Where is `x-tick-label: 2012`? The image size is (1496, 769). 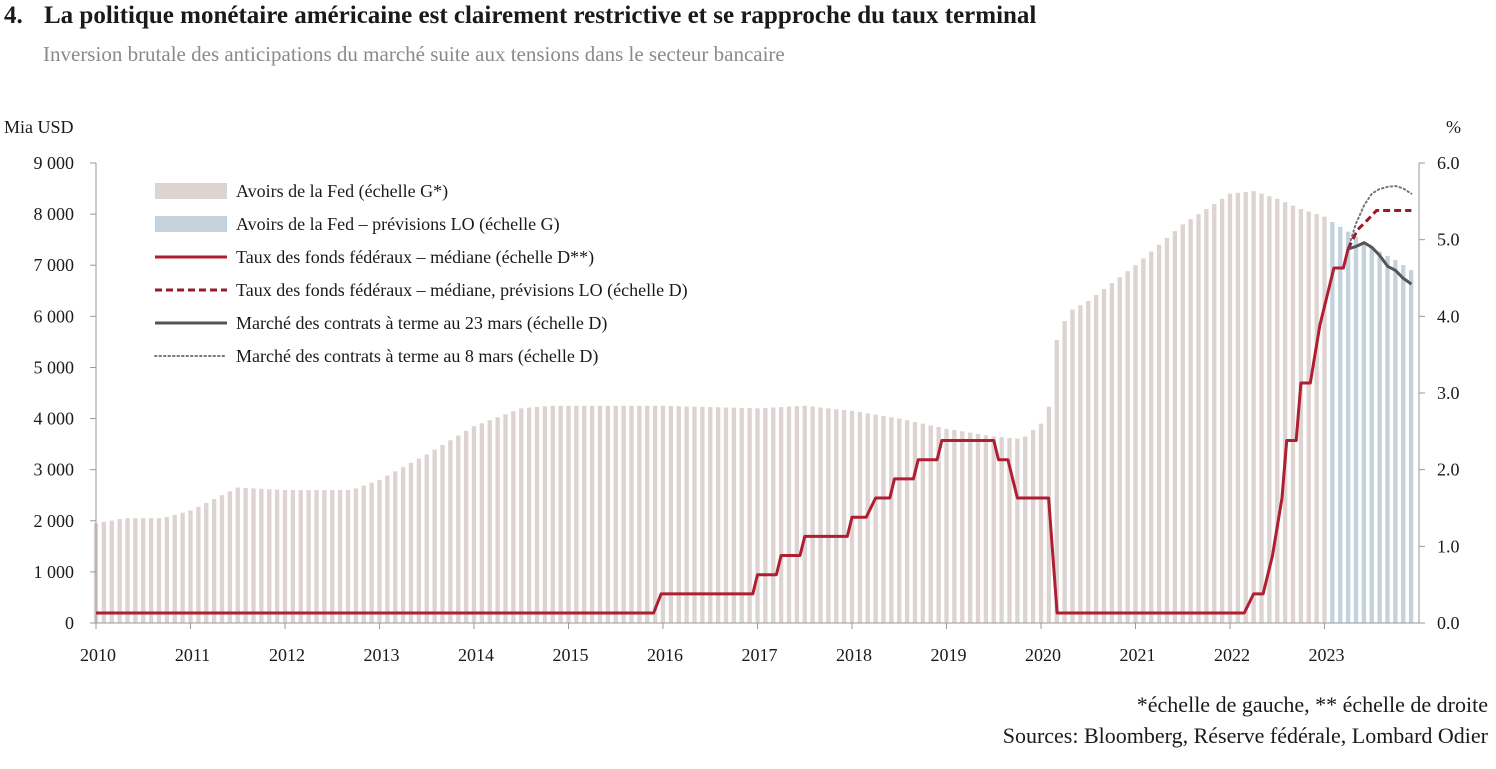 x-tick-label: 2012 is located at coordinates (287, 655).